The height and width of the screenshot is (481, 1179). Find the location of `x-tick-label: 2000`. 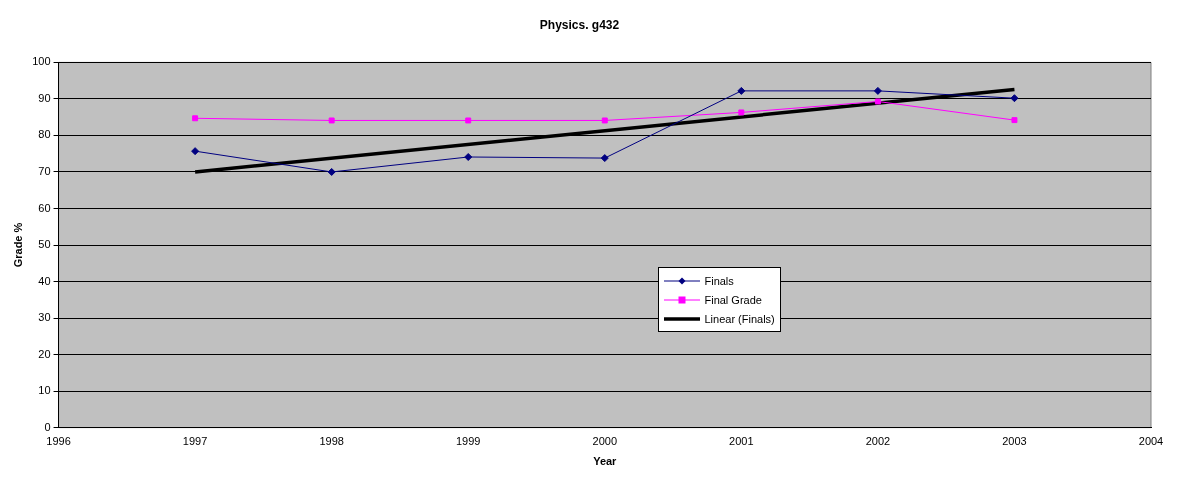

x-tick-label: 2000 is located at coordinates (605, 441).